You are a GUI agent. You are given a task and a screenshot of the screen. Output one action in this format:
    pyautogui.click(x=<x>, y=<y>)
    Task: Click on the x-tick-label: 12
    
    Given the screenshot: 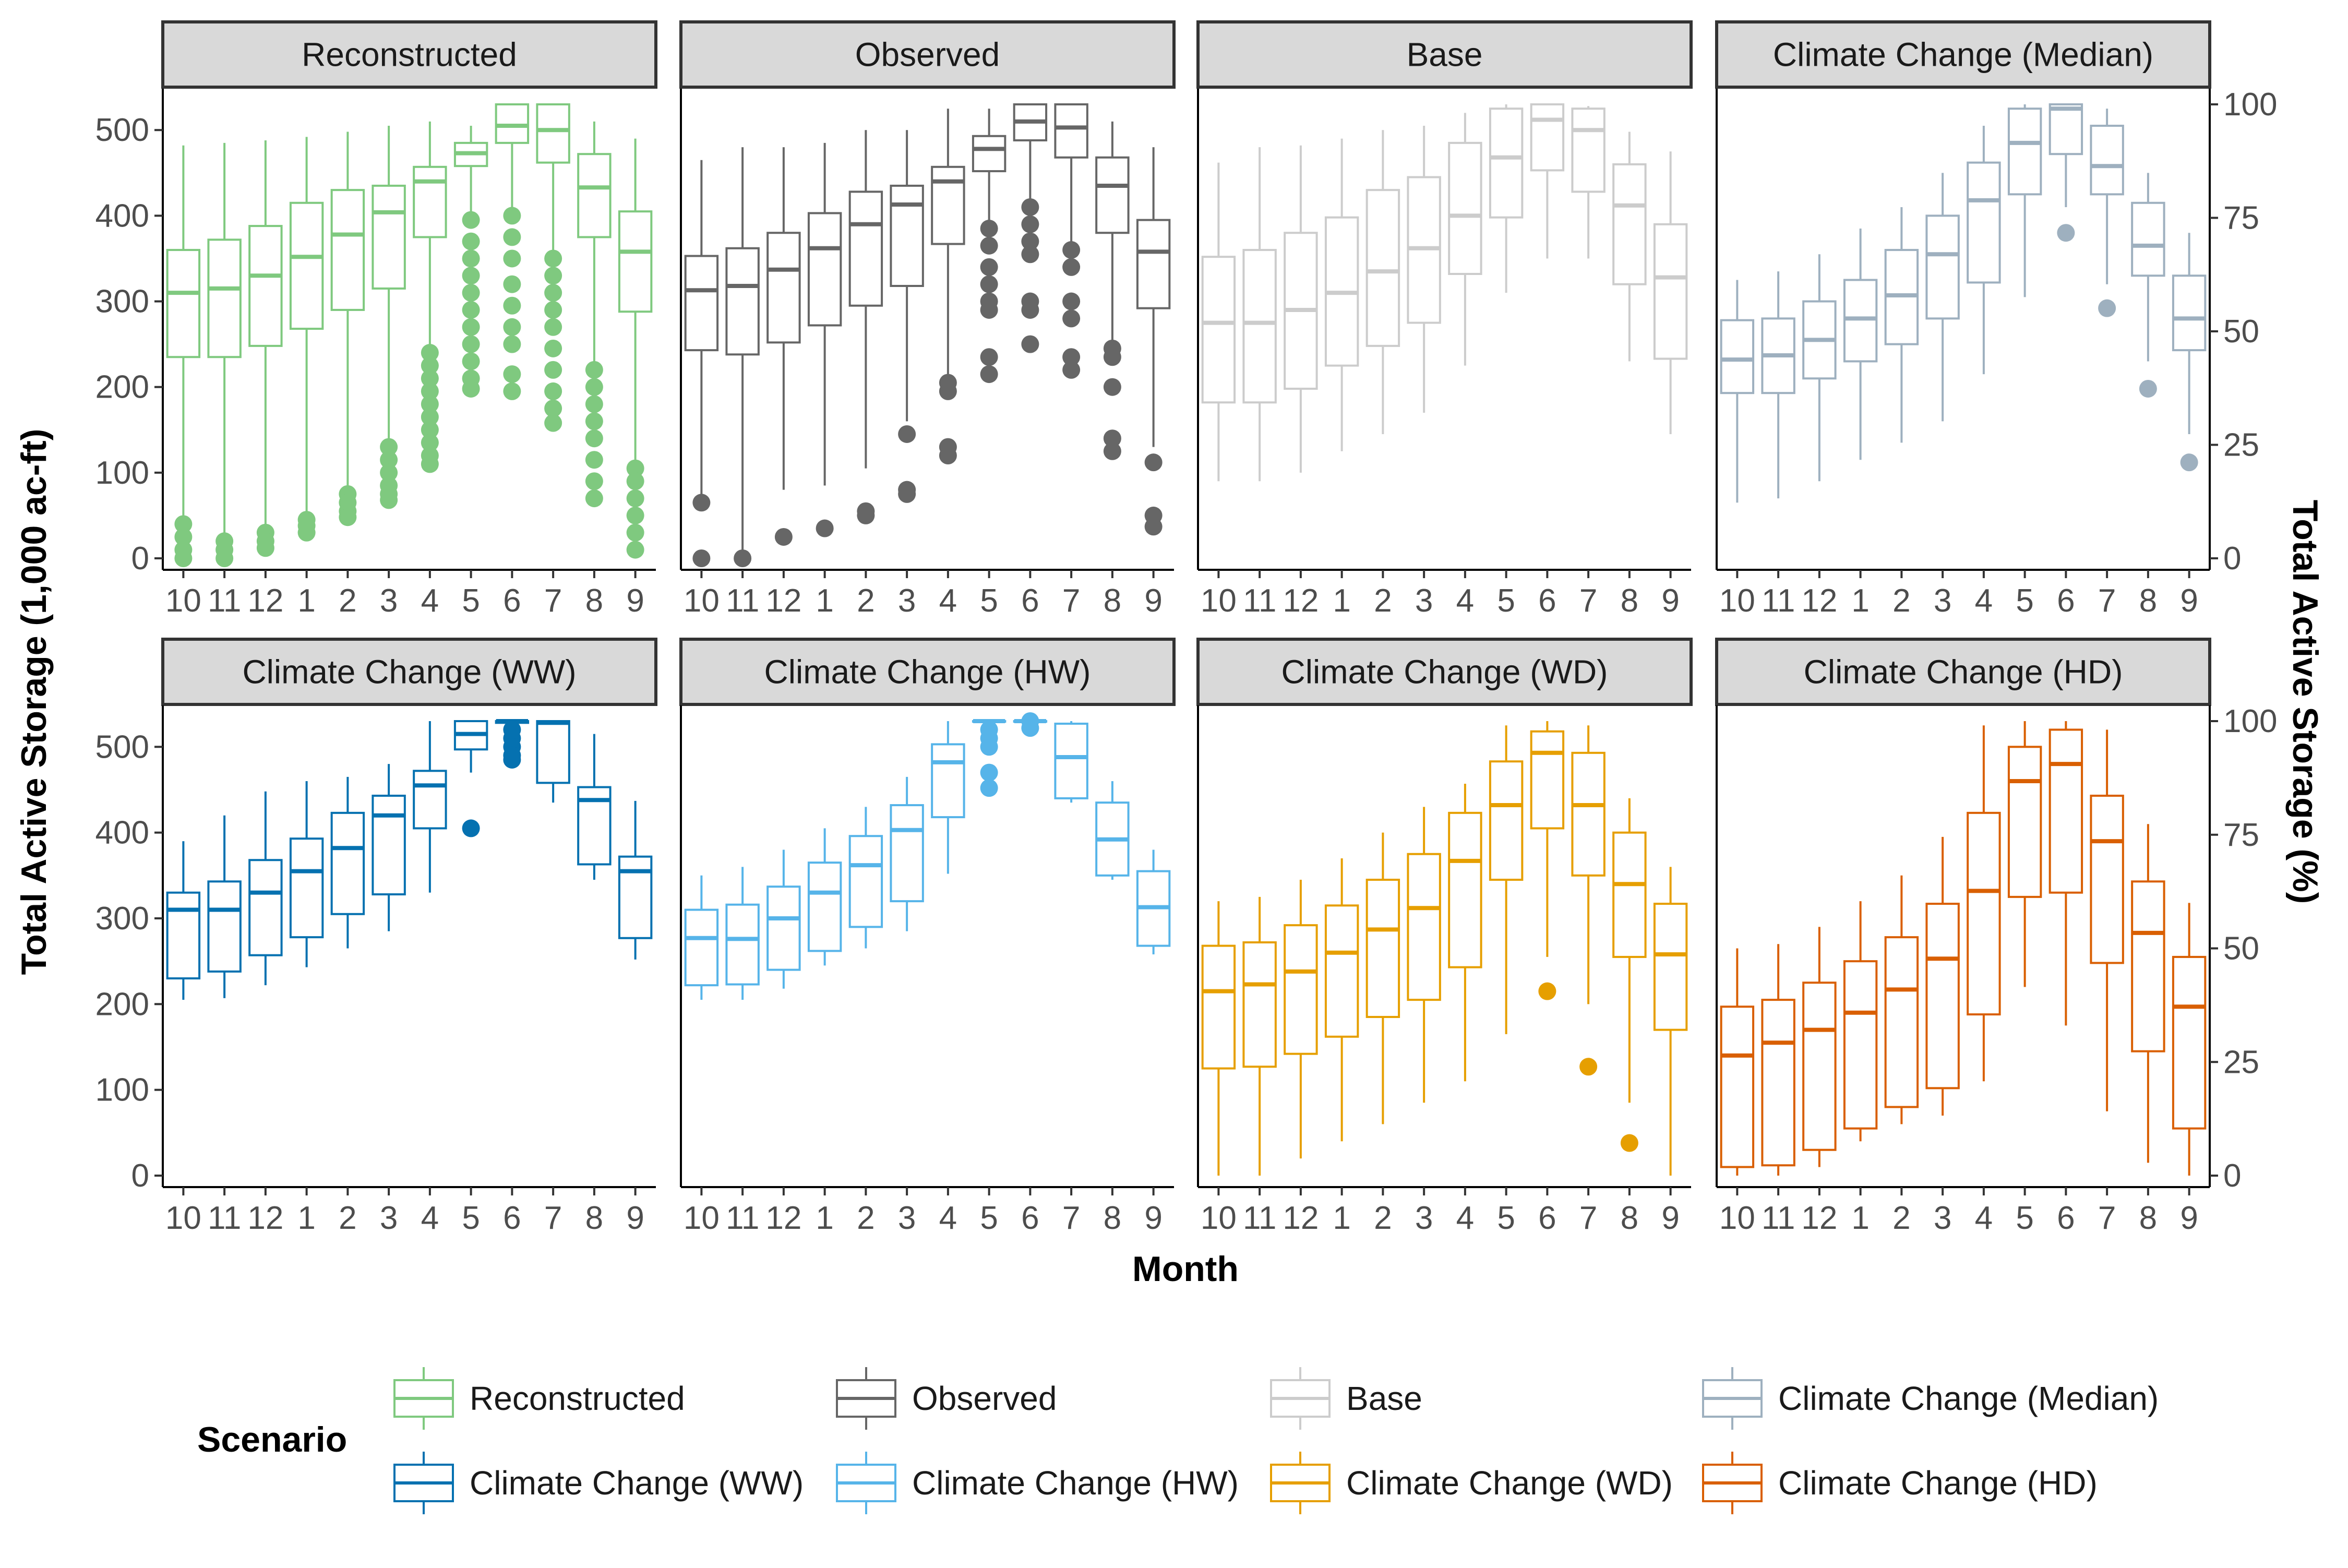 What is the action you would take?
    pyautogui.click(x=1301, y=601)
    